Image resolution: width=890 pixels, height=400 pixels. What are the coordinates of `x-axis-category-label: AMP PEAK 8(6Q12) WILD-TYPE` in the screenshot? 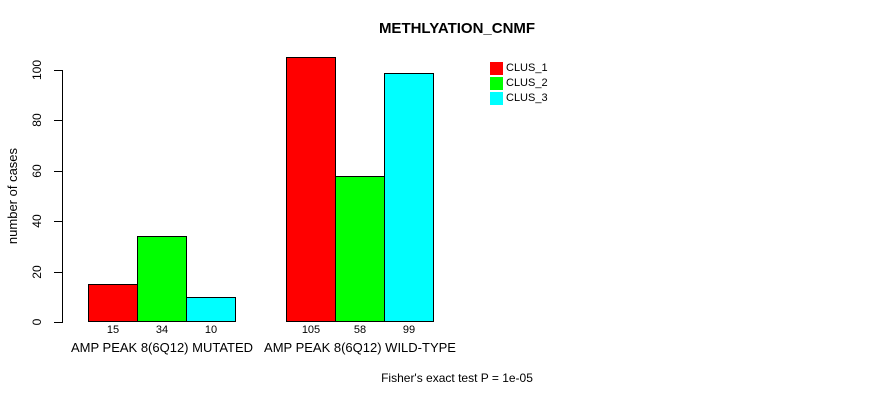 It's located at (360, 347).